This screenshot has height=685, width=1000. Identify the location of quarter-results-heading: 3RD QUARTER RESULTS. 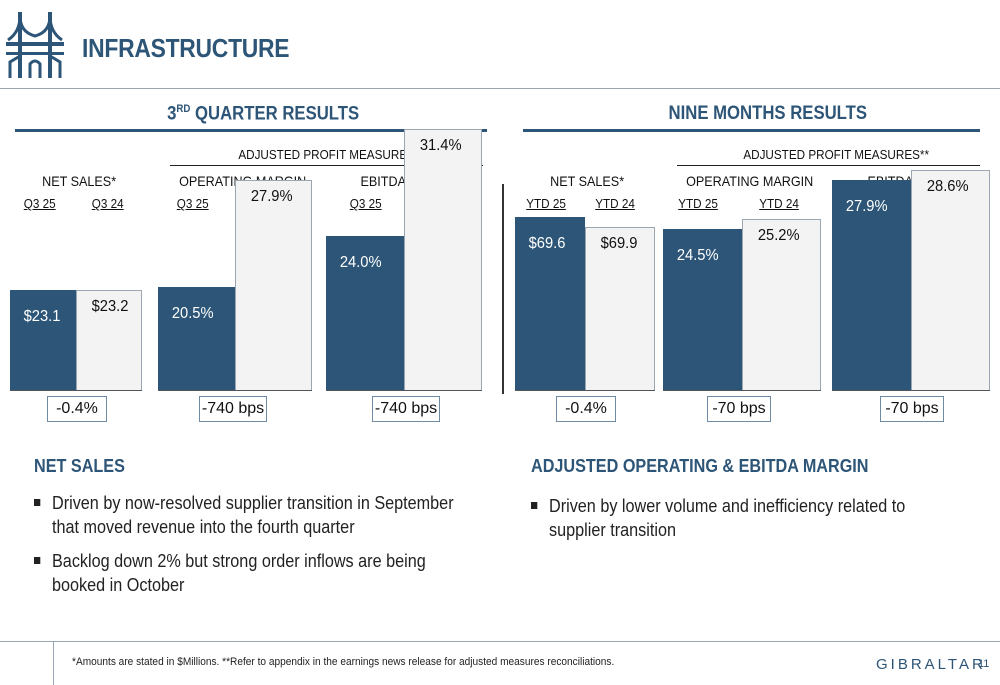
(263, 114).